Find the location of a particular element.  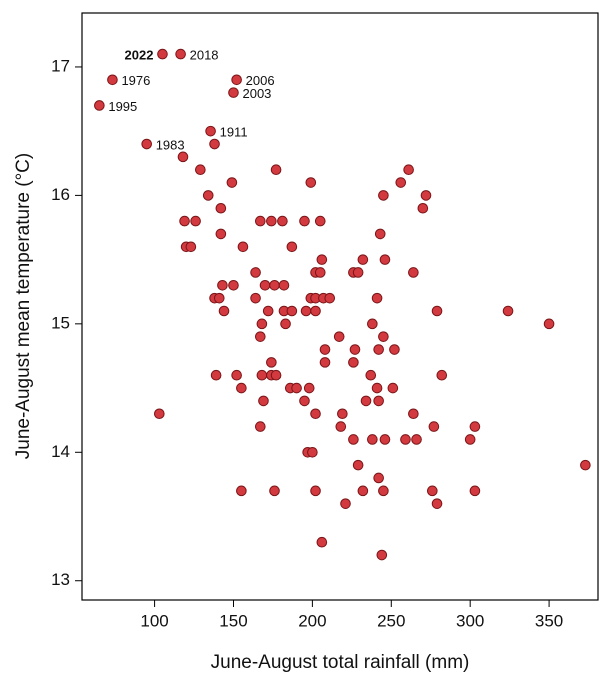

annotation: 2006 is located at coordinates (260, 80).